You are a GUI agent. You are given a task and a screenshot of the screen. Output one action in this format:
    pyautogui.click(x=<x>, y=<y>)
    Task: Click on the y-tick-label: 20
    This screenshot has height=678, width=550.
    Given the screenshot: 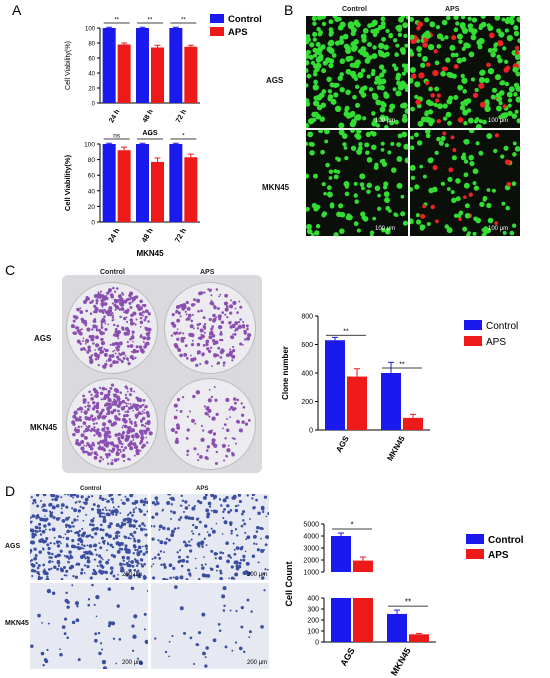 What is the action you would take?
    pyautogui.click(x=91, y=90)
    